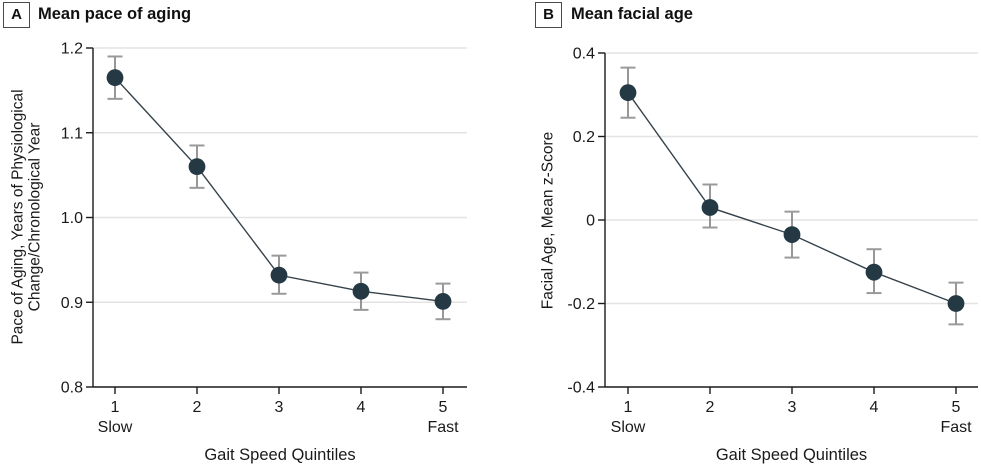 This screenshot has width=981, height=474. Describe the element at coordinates (581, 304) in the screenshot. I see `y-tick-label: -0.2` at that location.